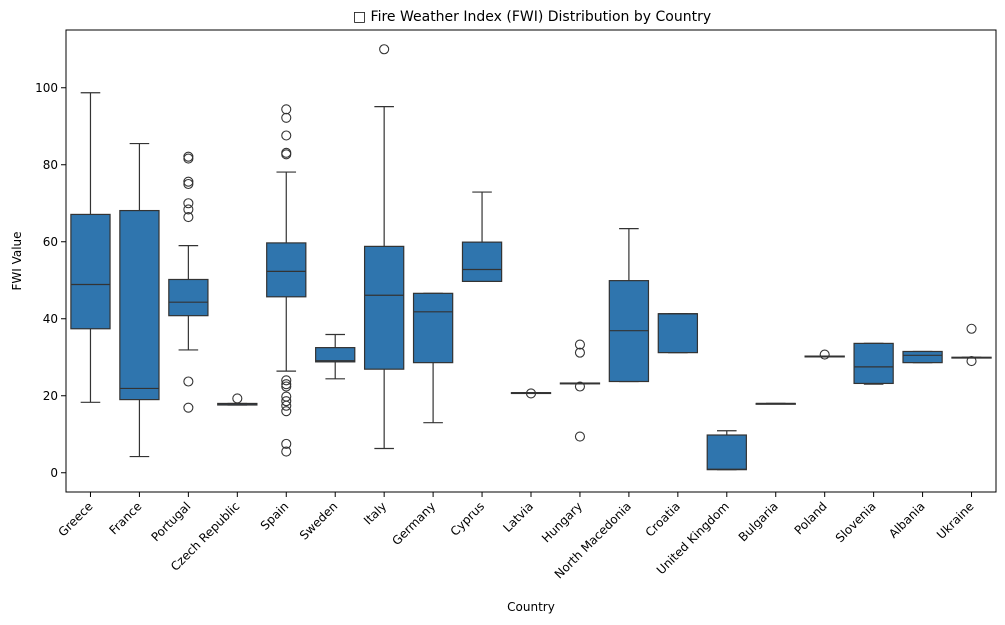 The width and height of the screenshot is (1005, 625). I want to click on x-axis-label: Country, so click(531, 607).